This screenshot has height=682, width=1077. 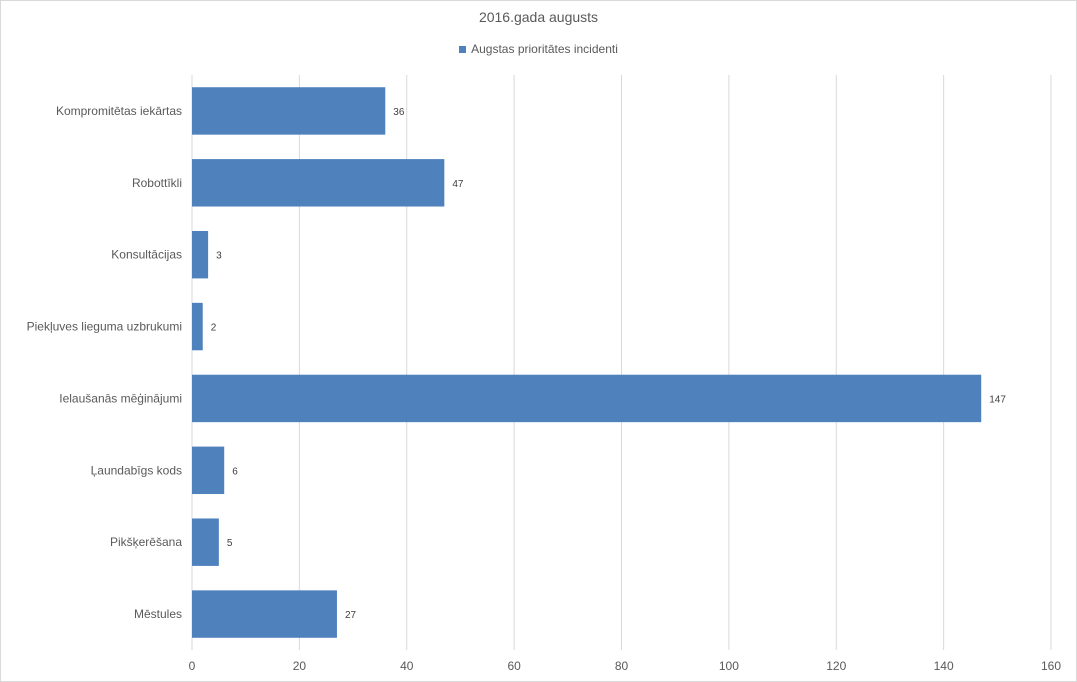 I want to click on category-label: Piekļuves lieguma uzbrukumi, so click(x=104, y=327).